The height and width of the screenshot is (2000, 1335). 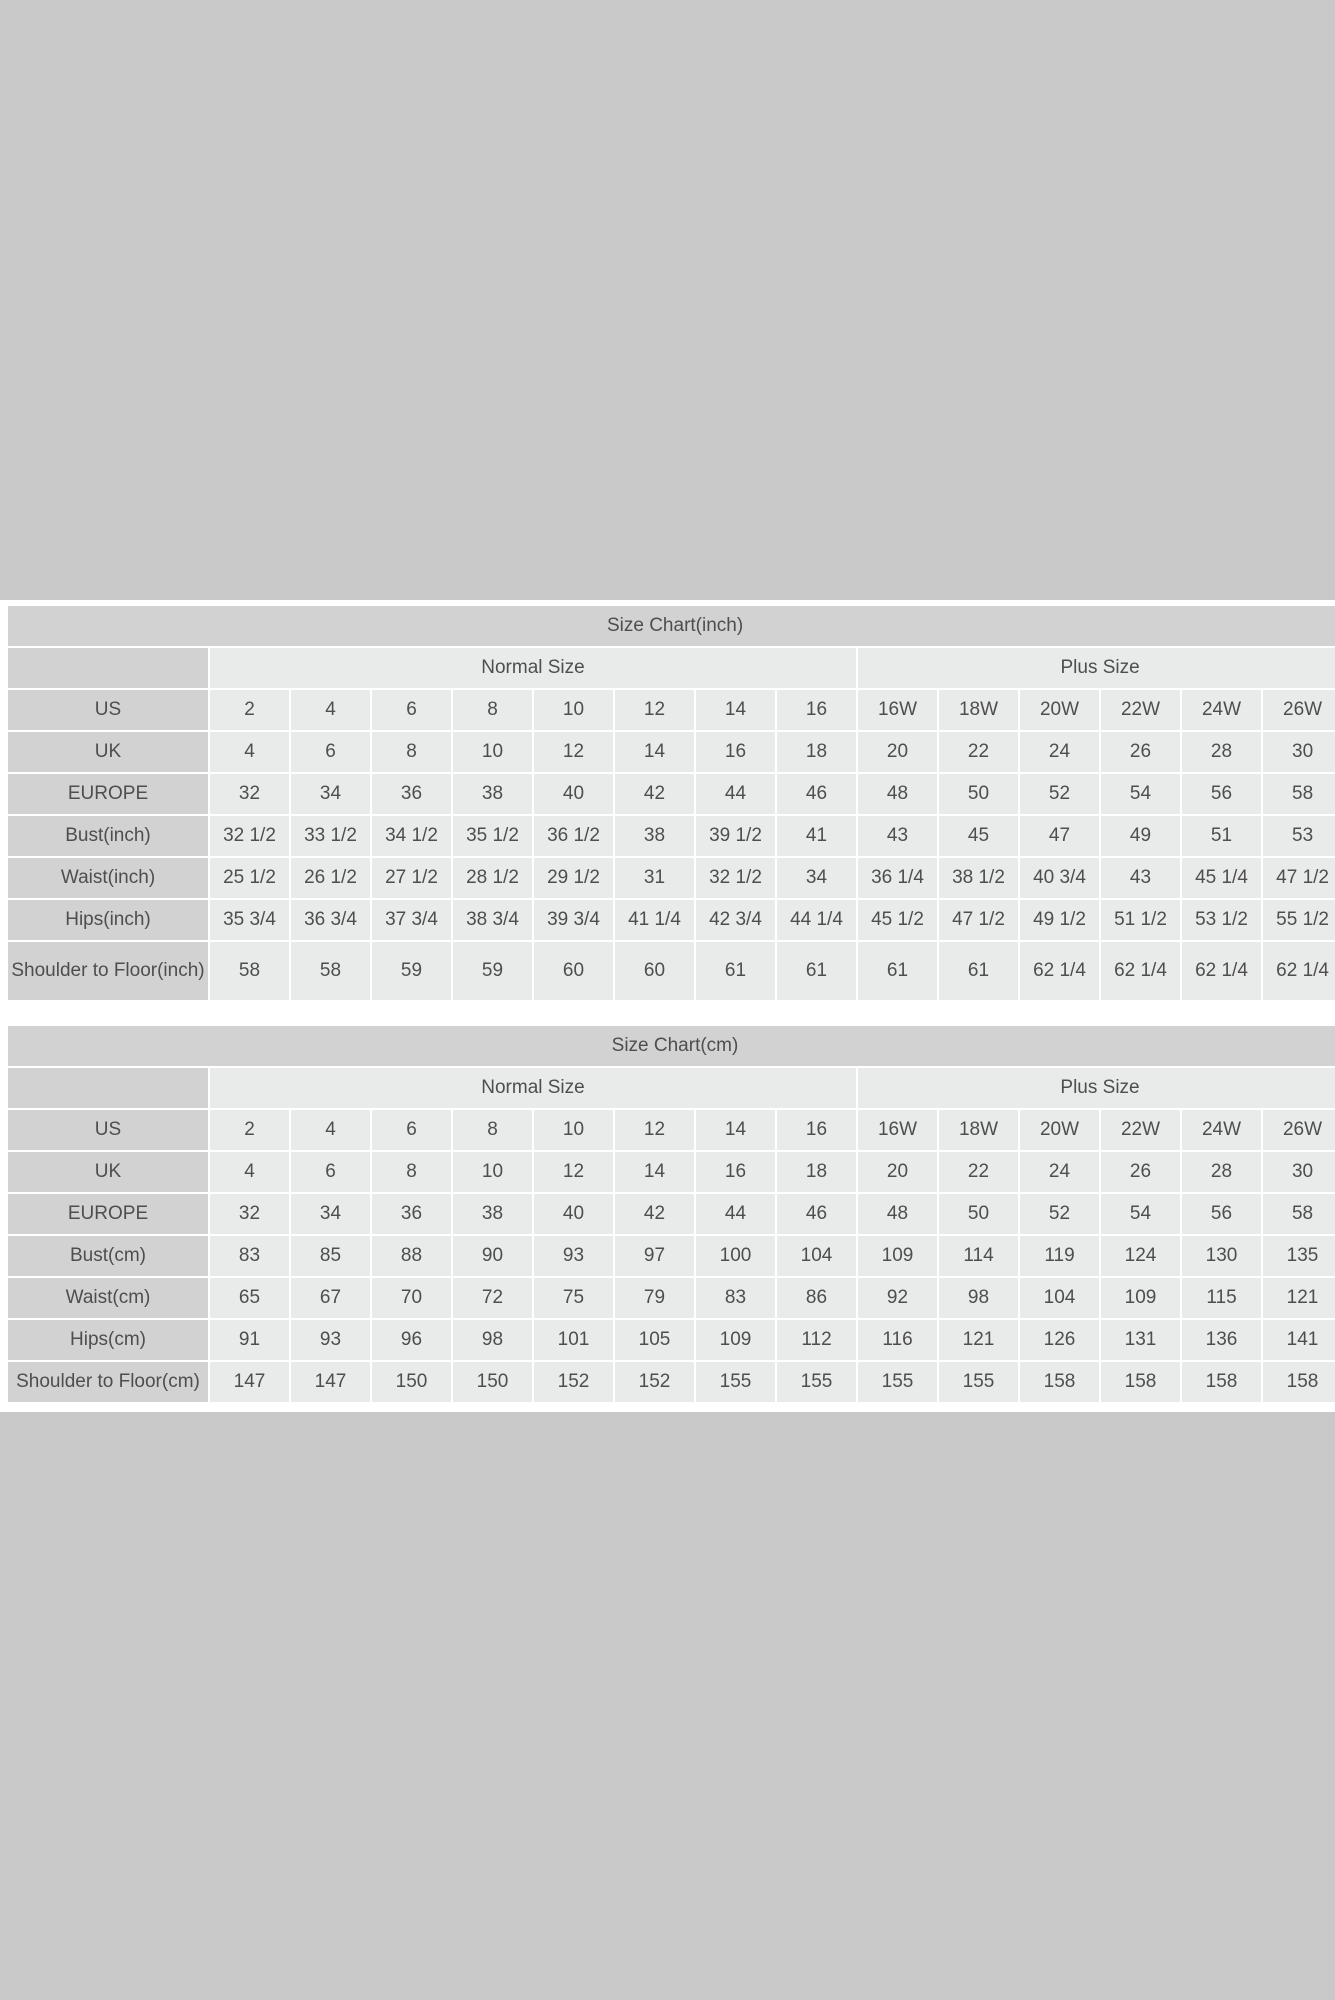 I want to click on table-cell: 88, so click(x=411, y=1256).